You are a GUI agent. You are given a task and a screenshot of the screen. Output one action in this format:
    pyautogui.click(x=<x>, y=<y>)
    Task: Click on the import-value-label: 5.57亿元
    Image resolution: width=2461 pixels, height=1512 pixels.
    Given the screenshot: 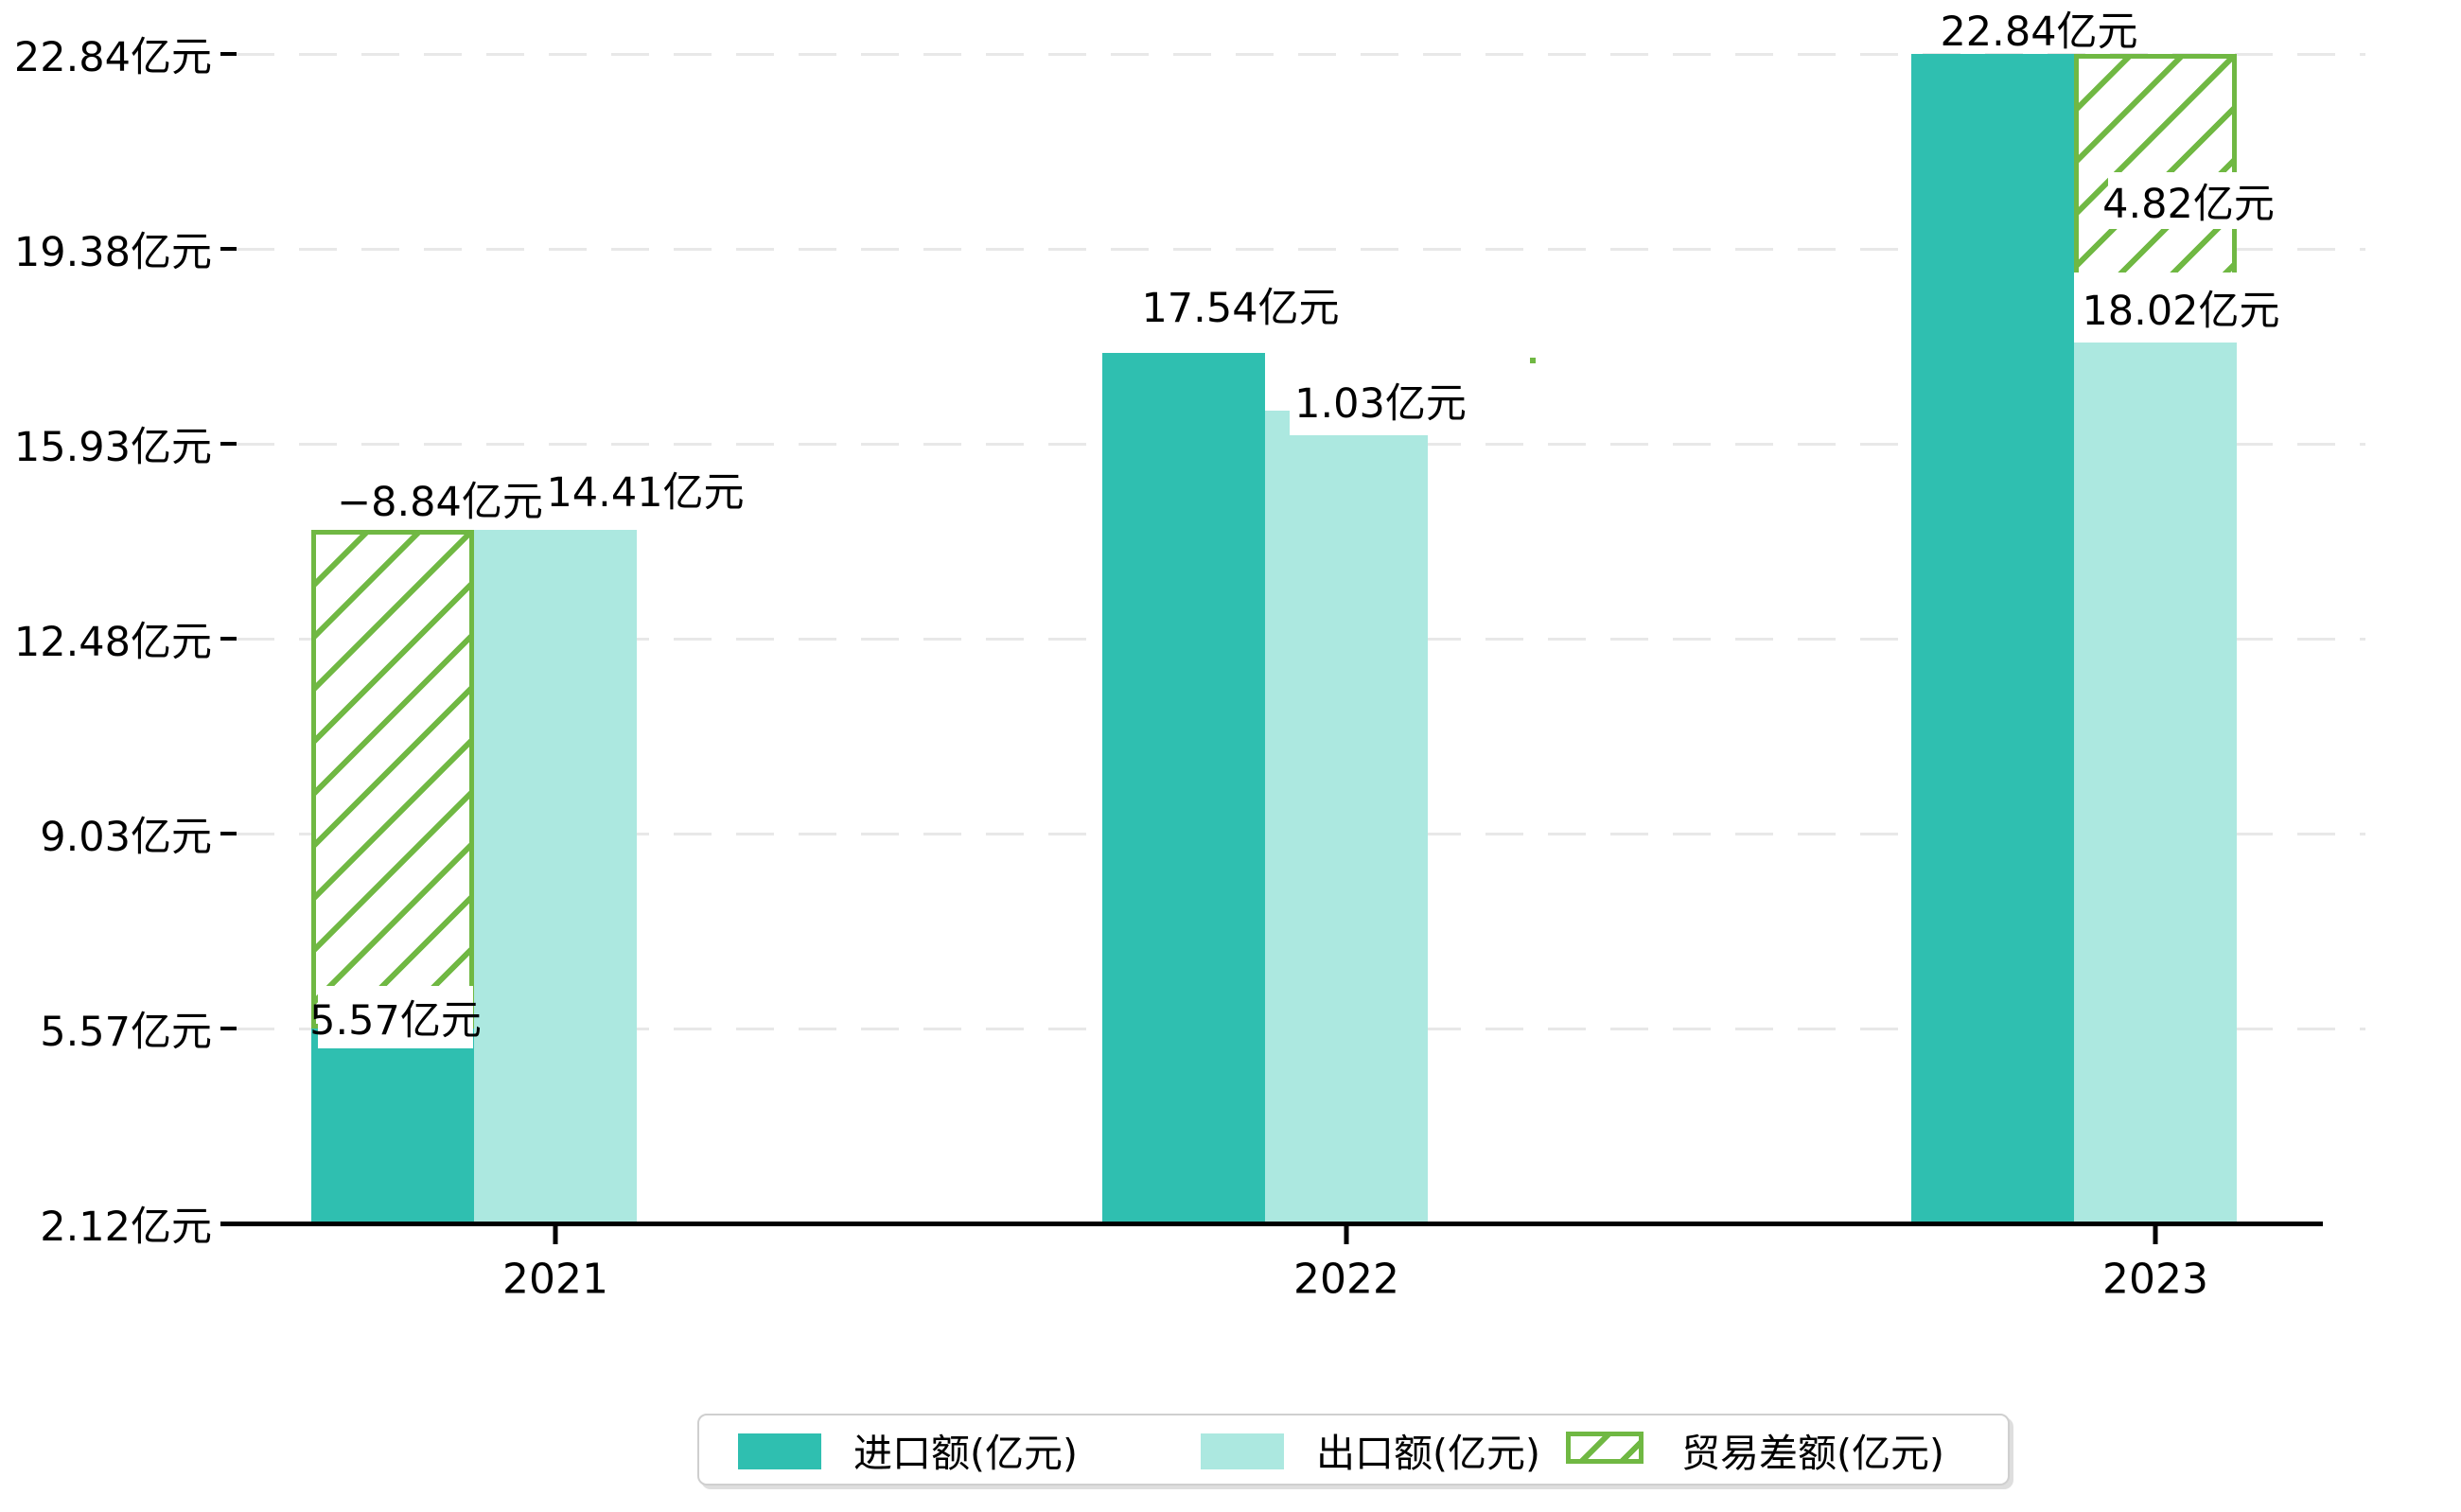 What is the action you would take?
    pyautogui.click(x=395, y=1017)
    